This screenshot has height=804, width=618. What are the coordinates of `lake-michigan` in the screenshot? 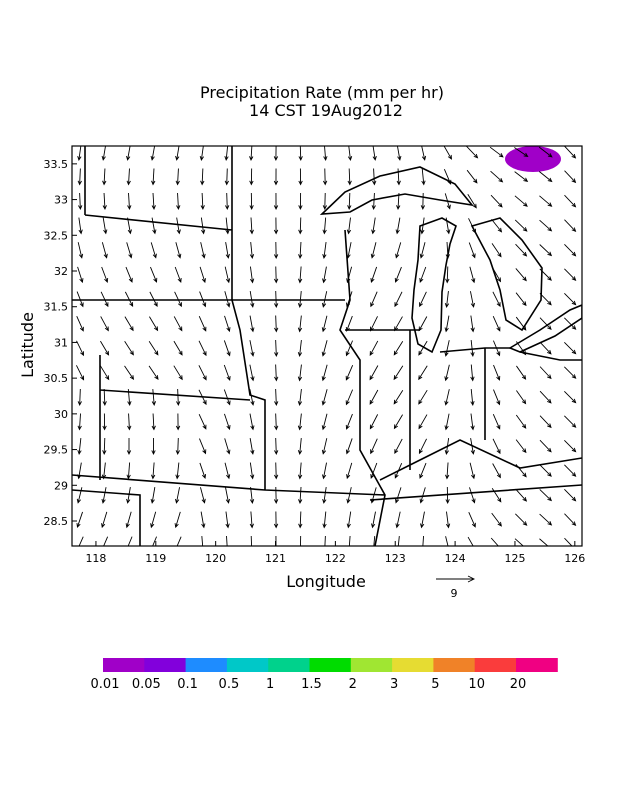 It's located at (434, 285).